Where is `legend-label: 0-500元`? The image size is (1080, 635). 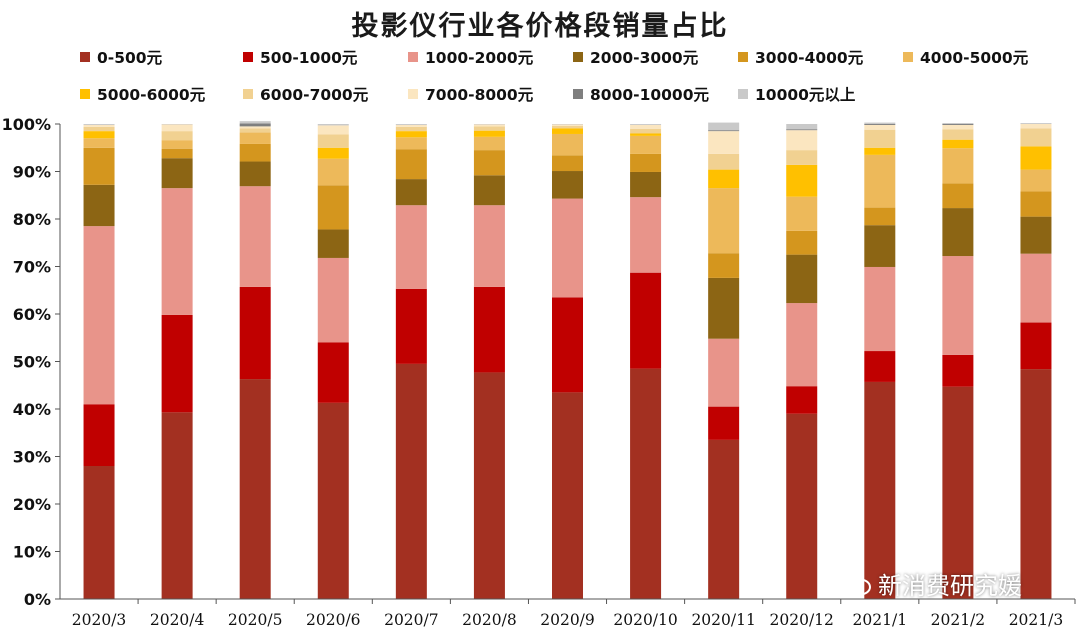
legend-label: 0-500元 is located at coordinates (130, 58).